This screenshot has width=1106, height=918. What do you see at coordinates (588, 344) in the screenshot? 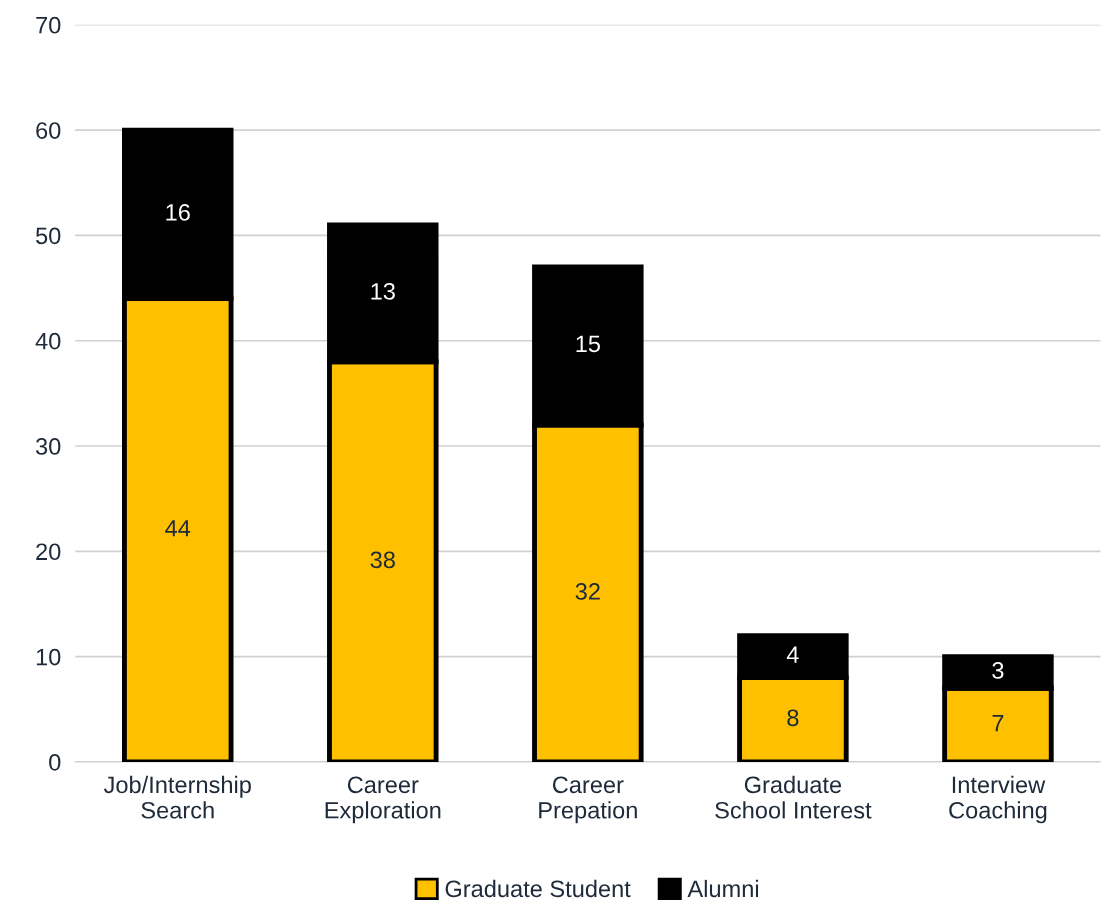
I see `data-label: 15` at bounding box center [588, 344].